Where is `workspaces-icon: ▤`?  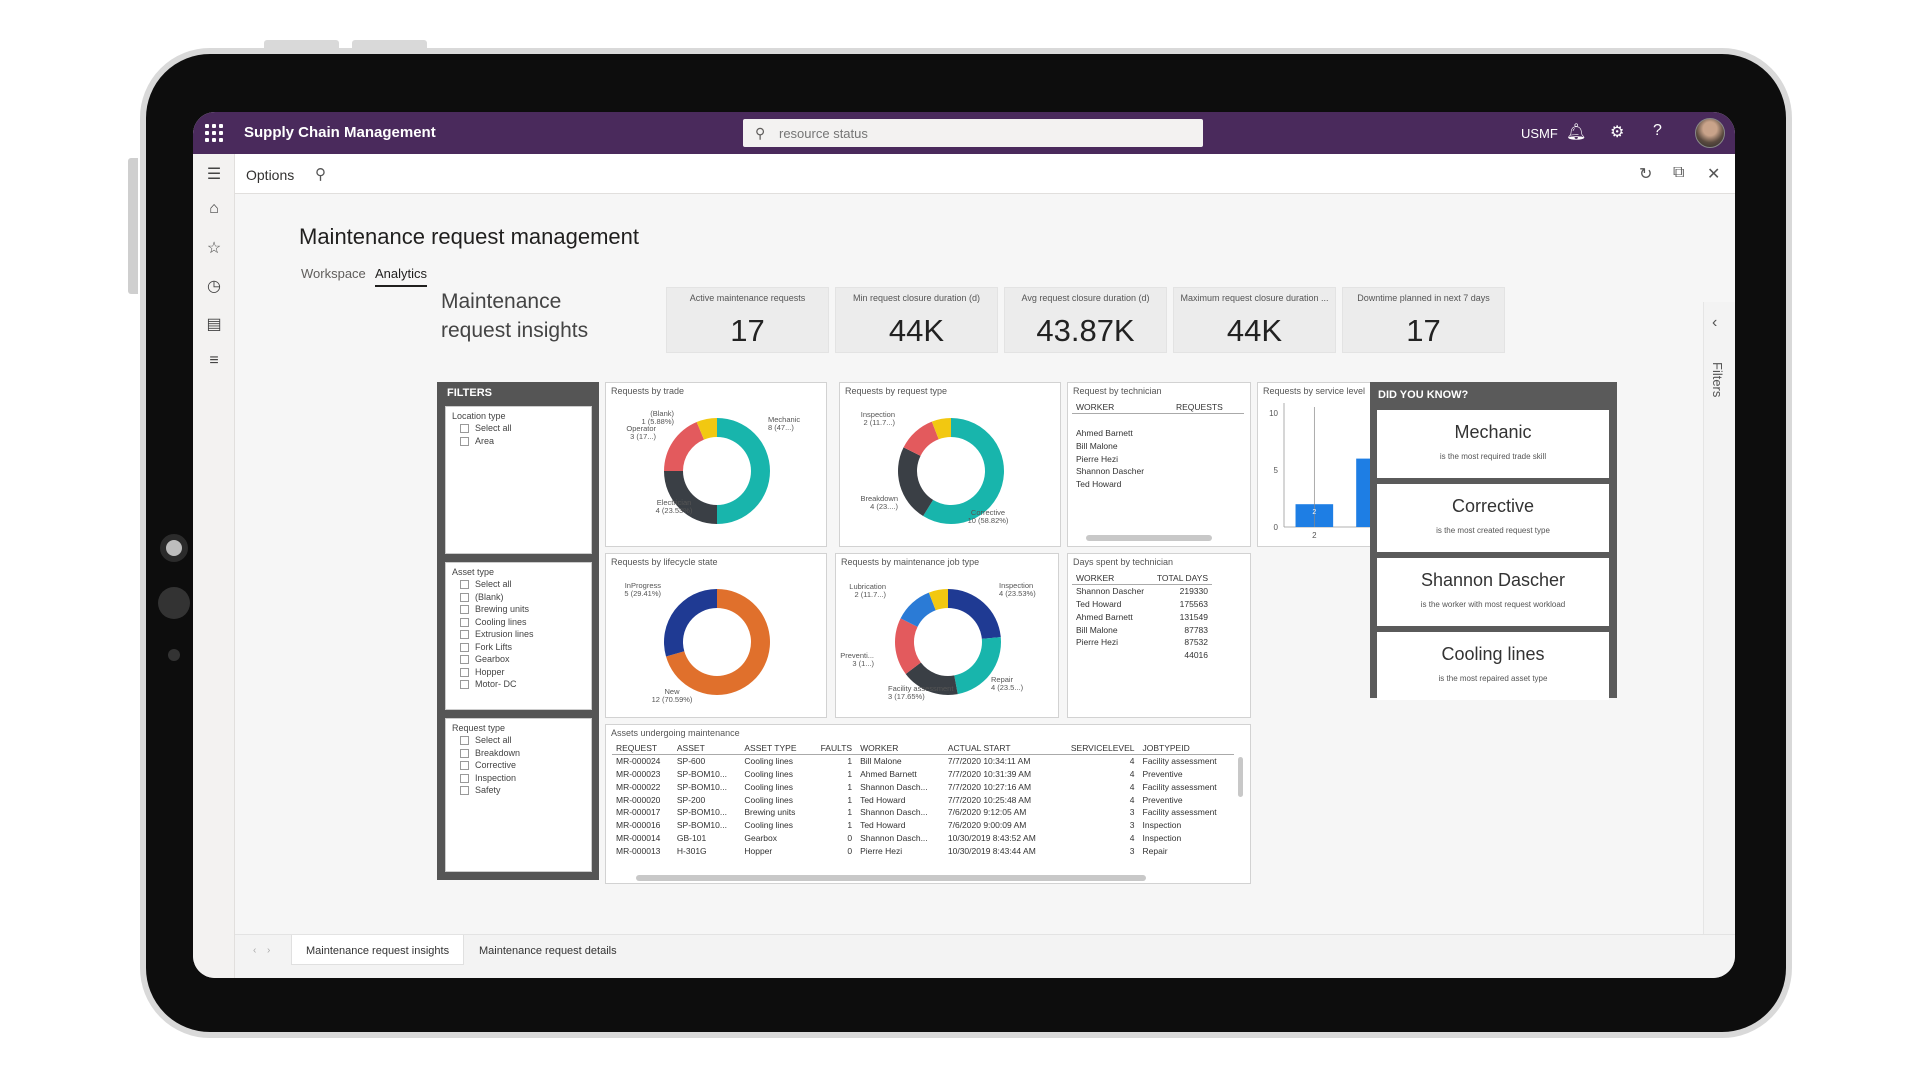
workspaces-icon: ▤ is located at coordinates (214, 324).